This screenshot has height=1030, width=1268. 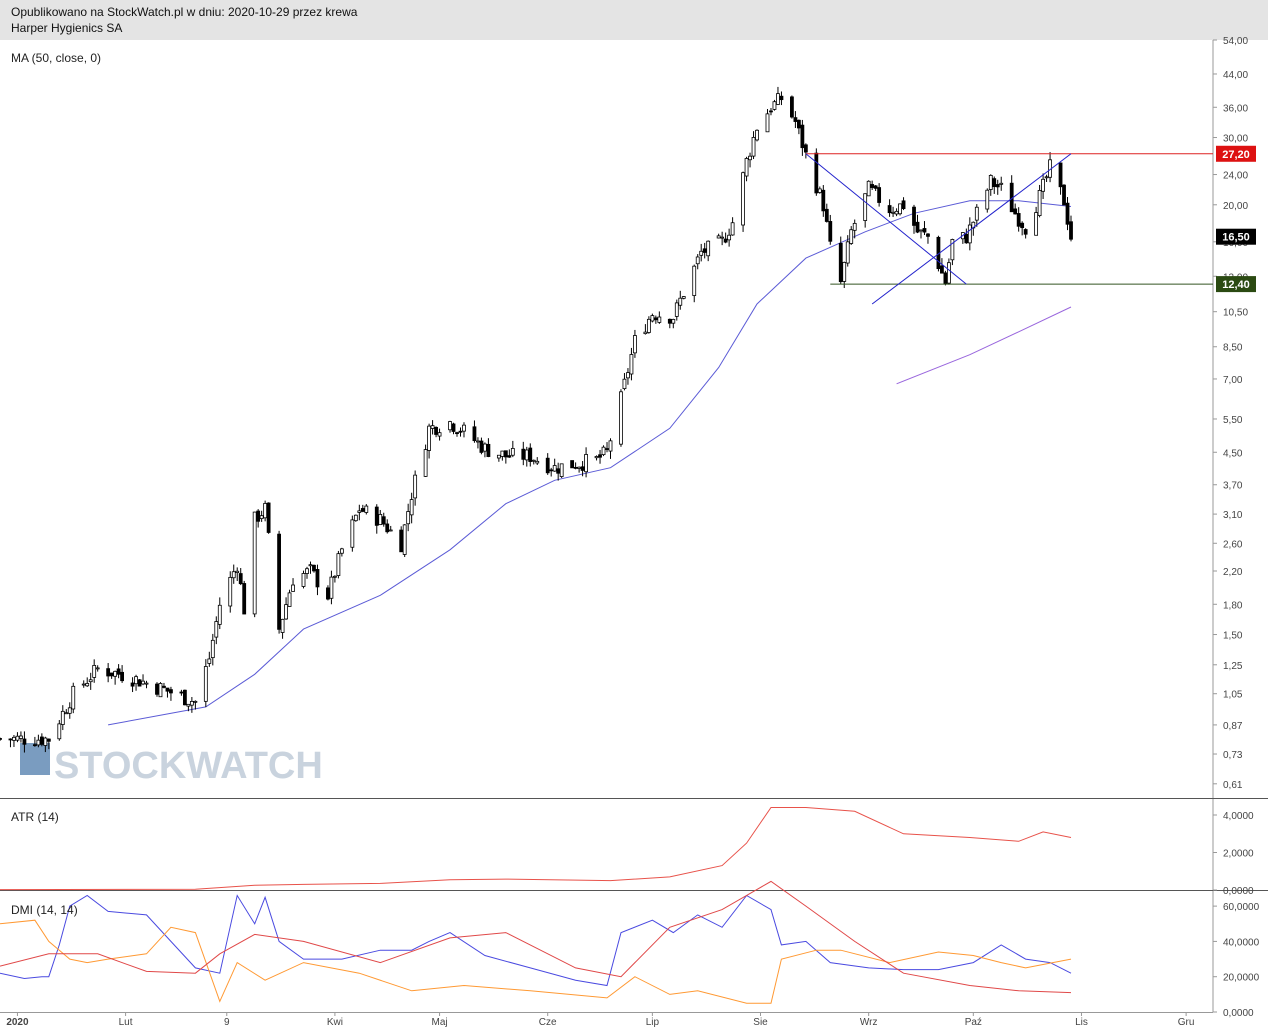 What do you see at coordinates (1236, 285) in the screenshot?
I see `price-tag-label: 12,40` at bounding box center [1236, 285].